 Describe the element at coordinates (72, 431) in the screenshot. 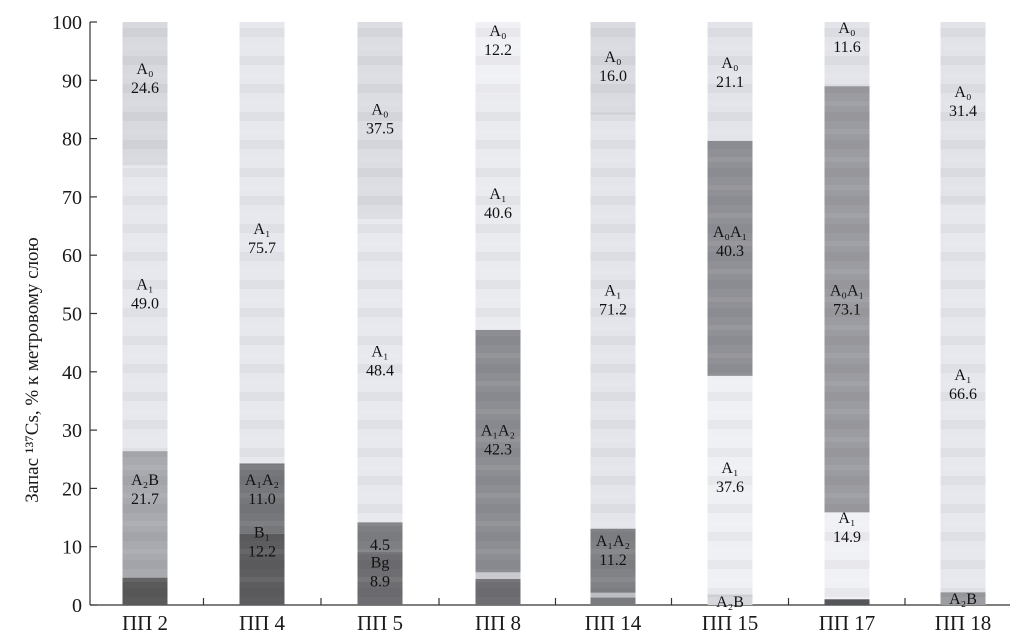

I see `y-tick-label: 30` at that location.